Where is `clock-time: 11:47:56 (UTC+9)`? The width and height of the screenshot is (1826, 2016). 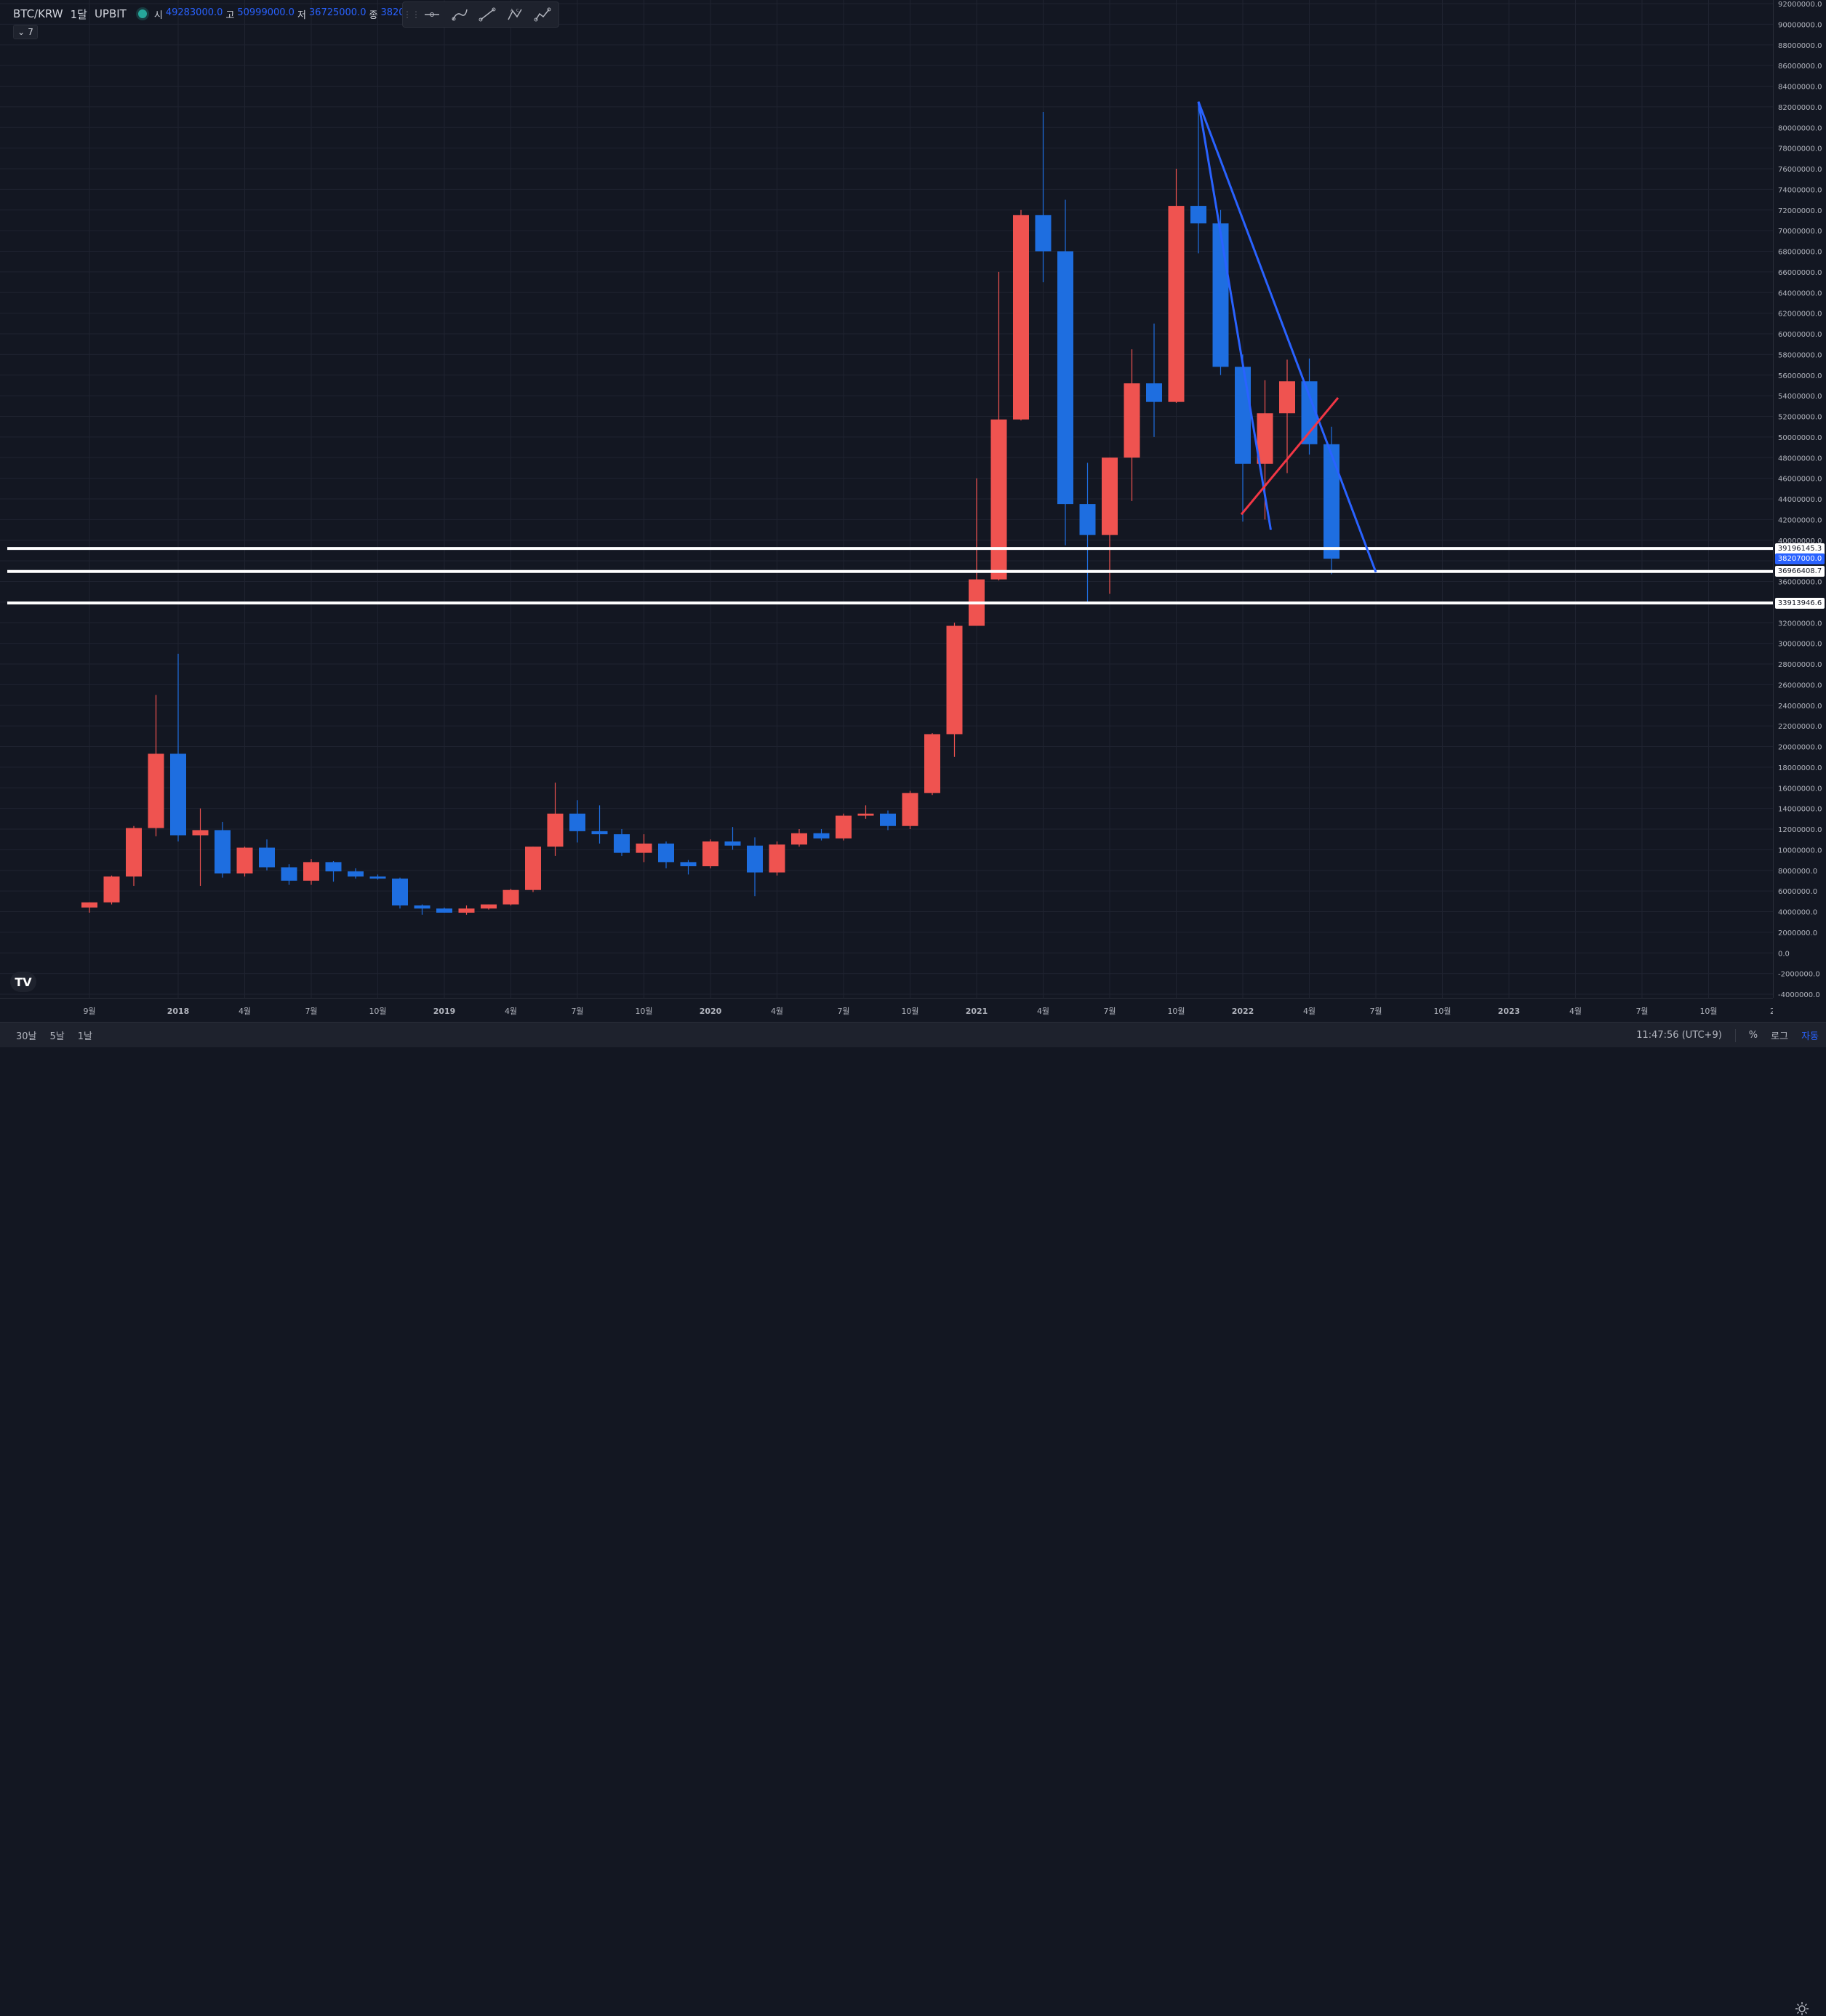 clock-time: 11:47:56 (UTC+9) is located at coordinates (1679, 1035).